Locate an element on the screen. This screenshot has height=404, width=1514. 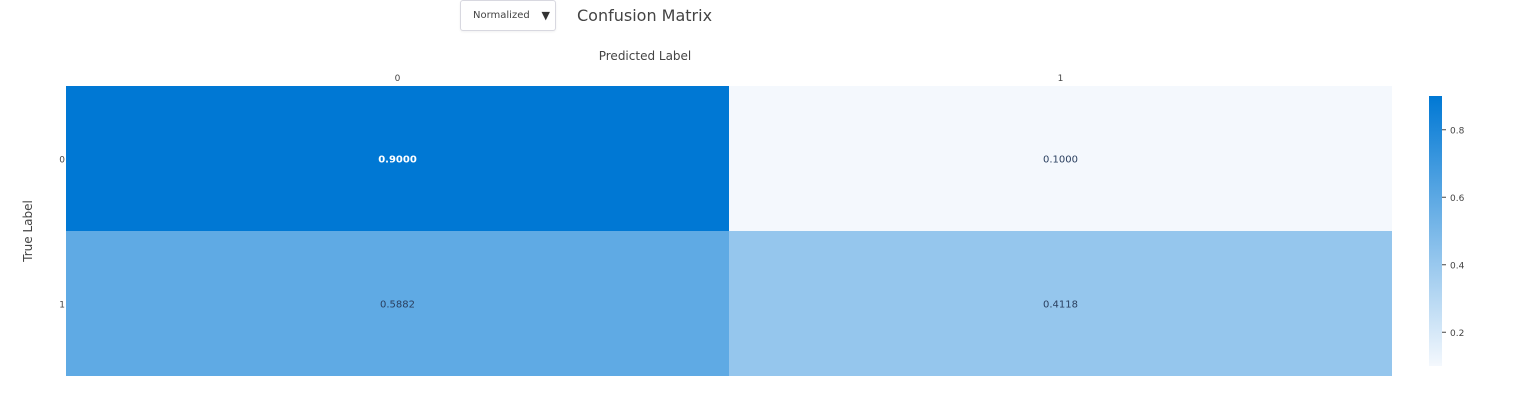
colorbar-tick-label-2: 0.6 is located at coordinates (1457, 199).